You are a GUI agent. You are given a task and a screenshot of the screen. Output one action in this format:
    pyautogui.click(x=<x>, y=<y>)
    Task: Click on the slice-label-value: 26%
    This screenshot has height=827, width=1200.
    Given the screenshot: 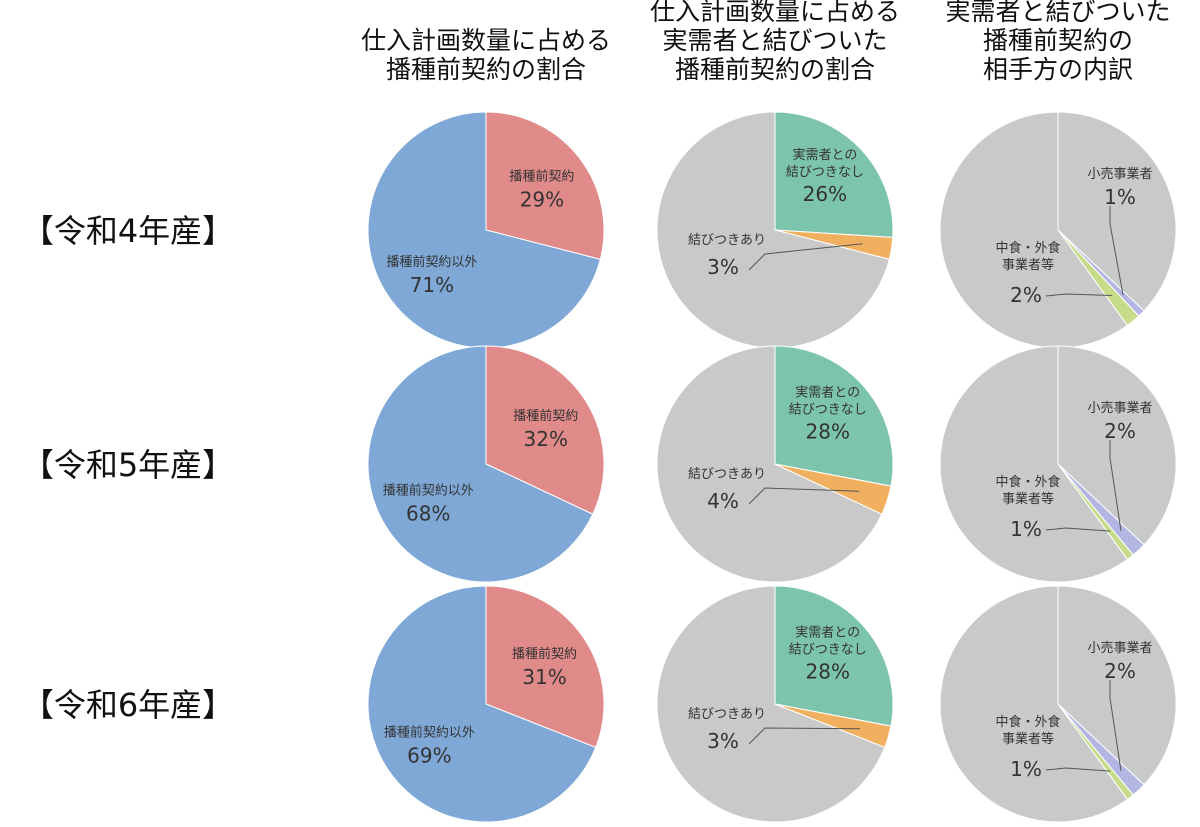 What is the action you would take?
    pyautogui.click(x=825, y=194)
    